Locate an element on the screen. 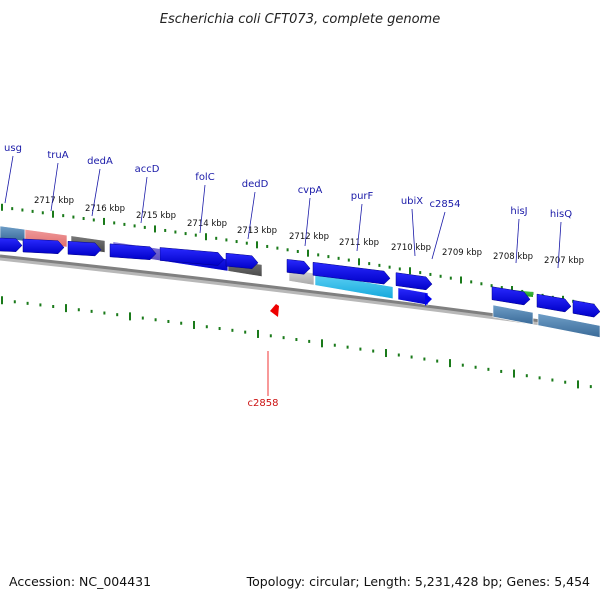  gene-label-accd: accD is located at coordinates (147, 169).